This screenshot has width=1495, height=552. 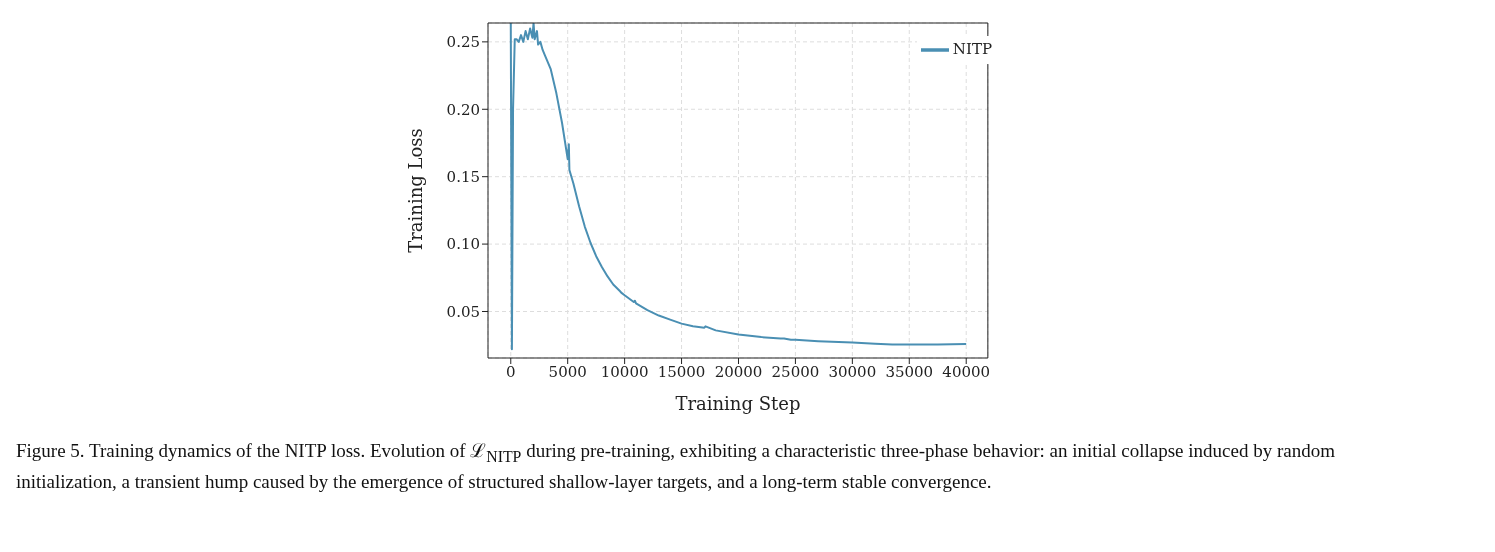 I want to click on y-tick-label: 0.10, so click(x=463, y=244).